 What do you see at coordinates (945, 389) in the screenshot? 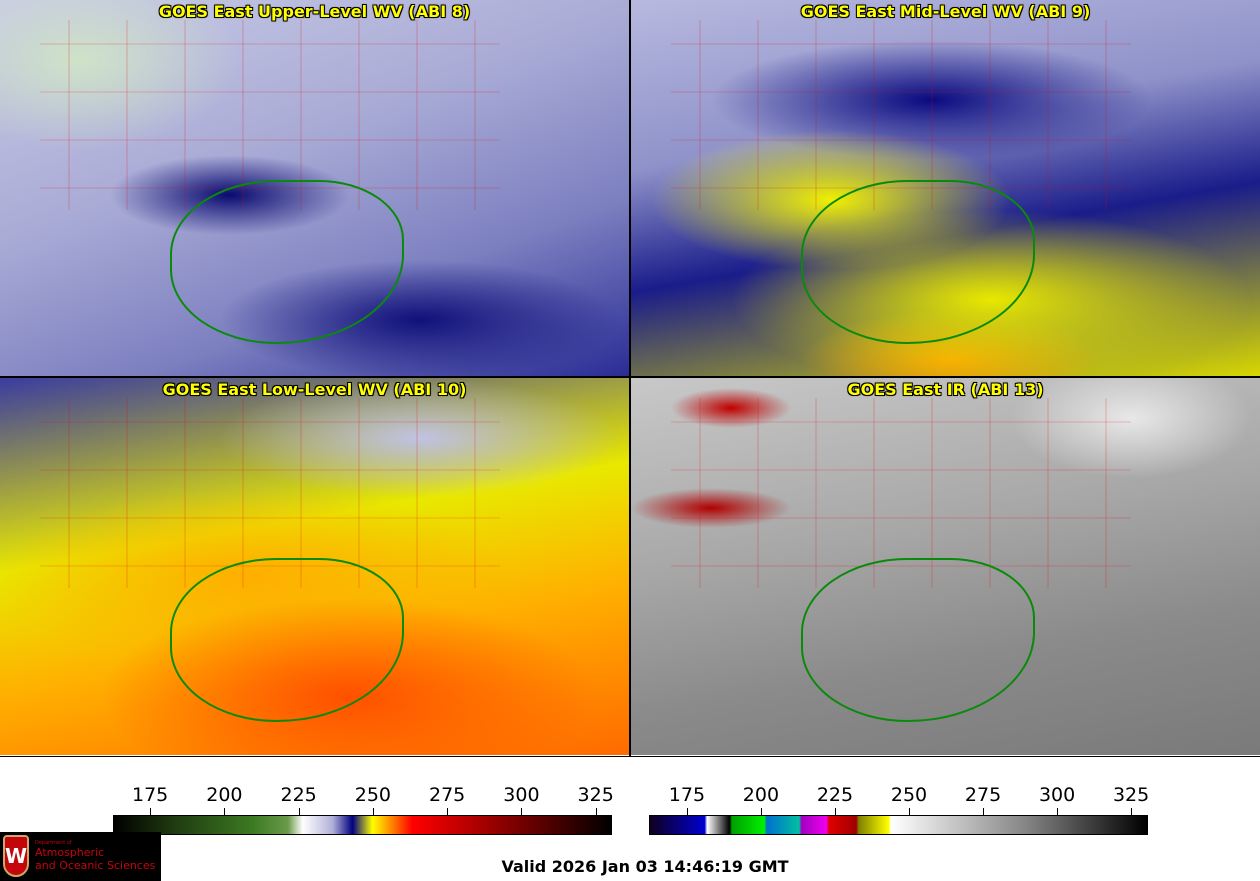
I see `panel-title: GOES East IR (ABI 13)` at bounding box center [945, 389].